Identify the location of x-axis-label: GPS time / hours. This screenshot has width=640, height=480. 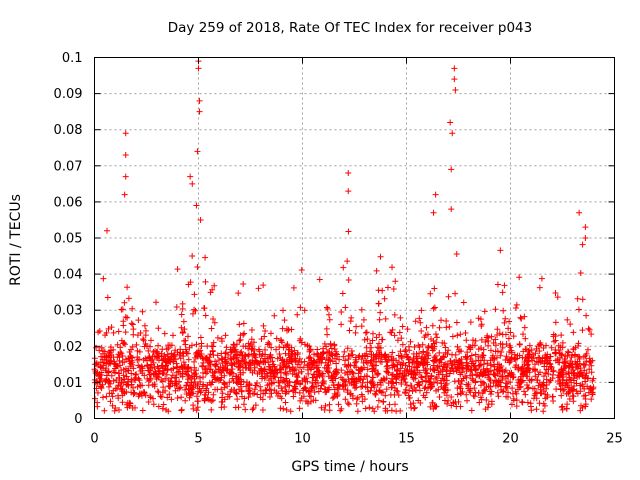
(349, 467).